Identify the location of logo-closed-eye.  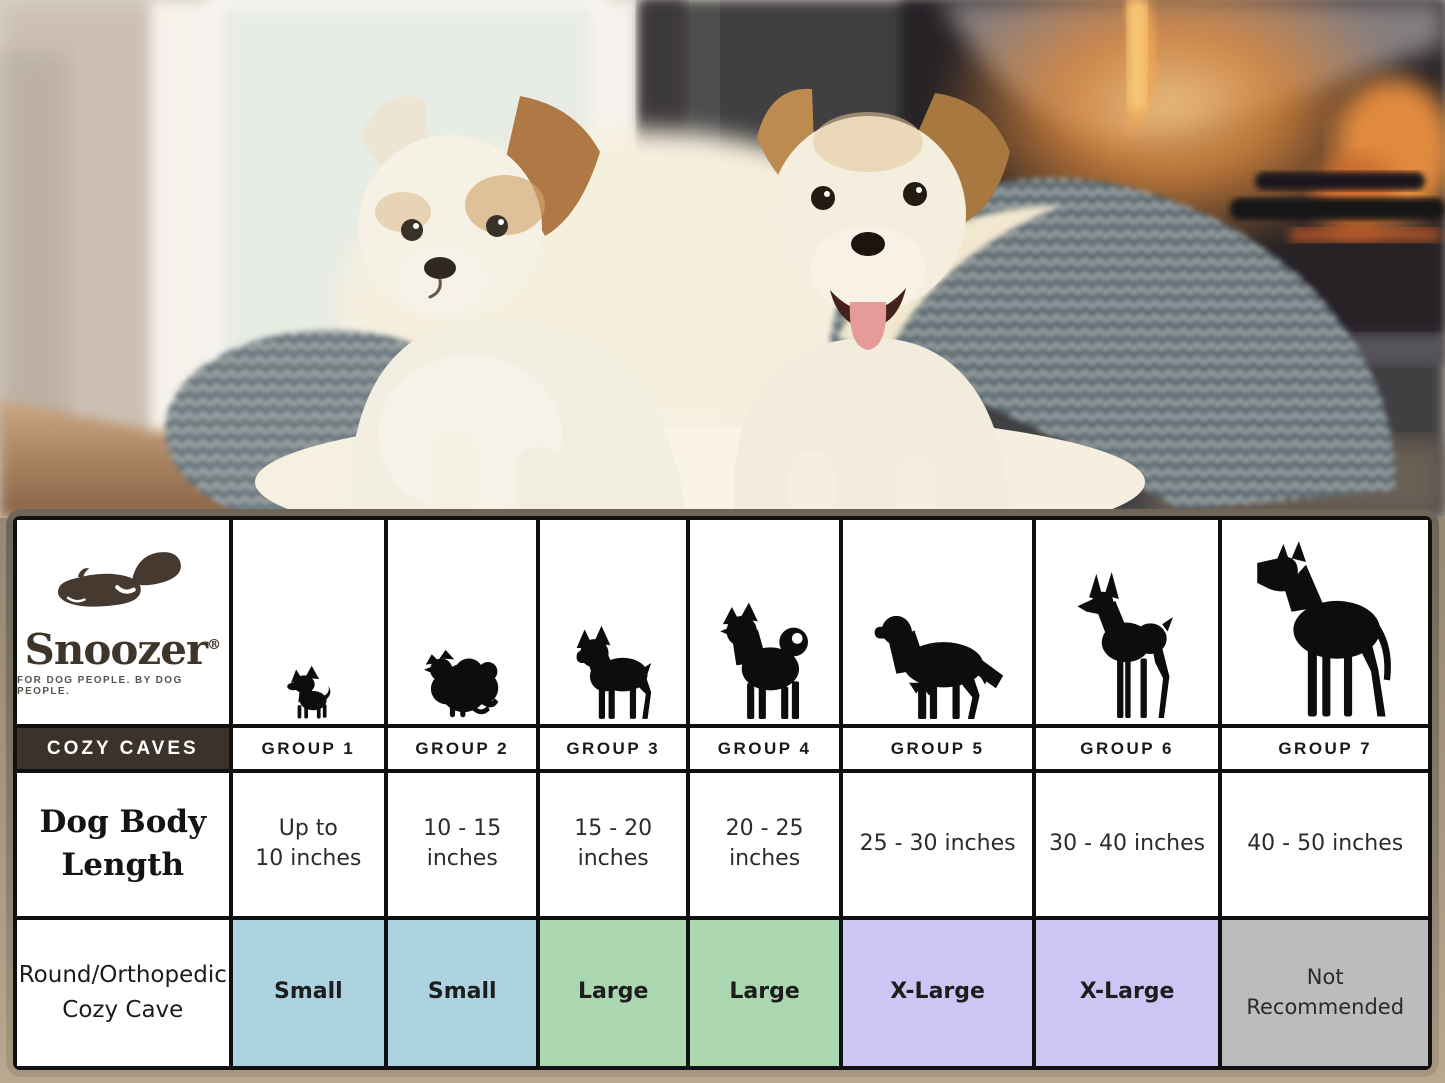
(125, 589).